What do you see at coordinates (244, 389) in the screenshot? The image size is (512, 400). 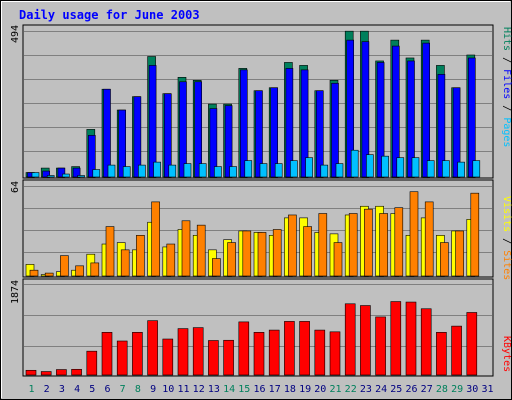 I see `day-label-15: 15` at bounding box center [244, 389].